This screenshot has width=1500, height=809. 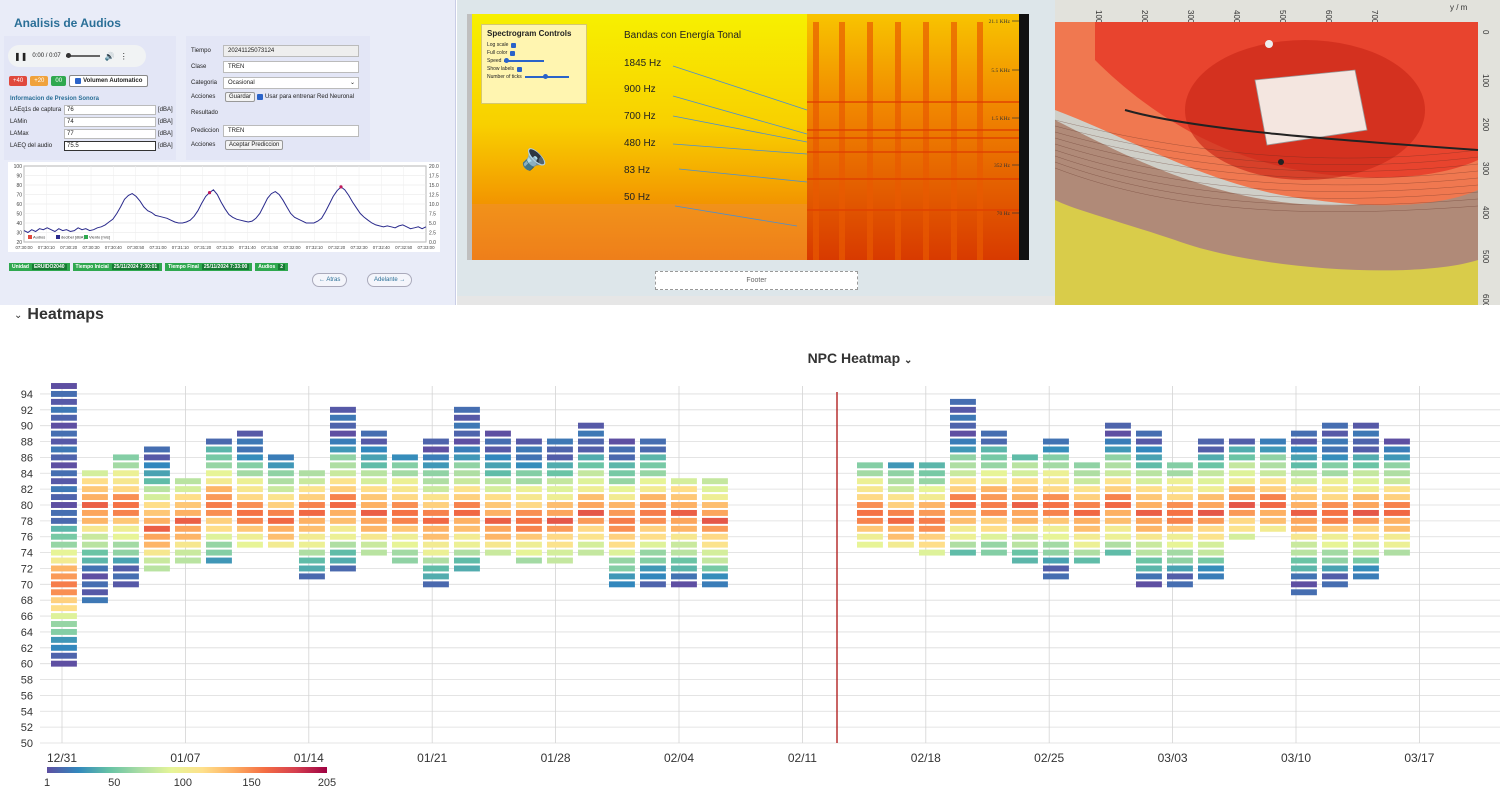 What do you see at coordinates (109, 81) in the screenshot?
I see `auto-volume-toggle: Volumen Automatico` at bounding box center [109, 81].